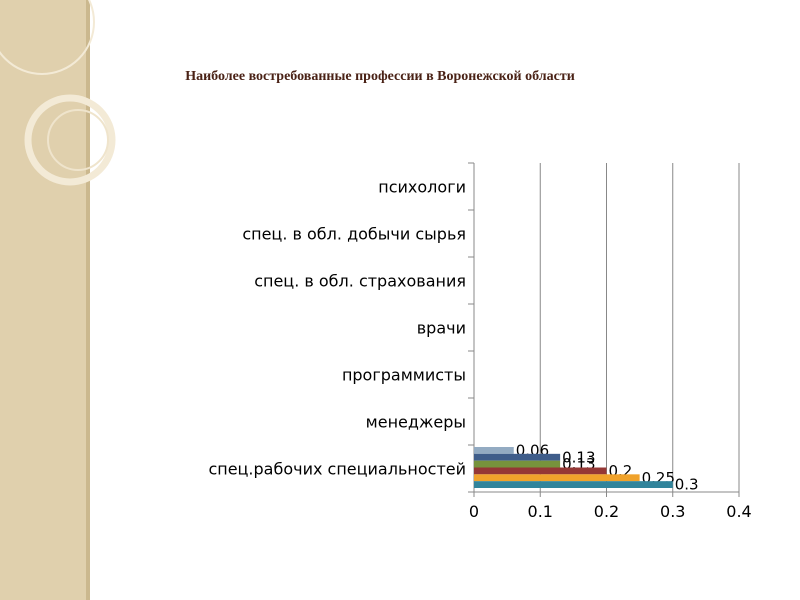  Describe the element at coordinates (337, 469) in the screenshot. I see `y-tick-label: спец.рабочих специальностей` at that location.